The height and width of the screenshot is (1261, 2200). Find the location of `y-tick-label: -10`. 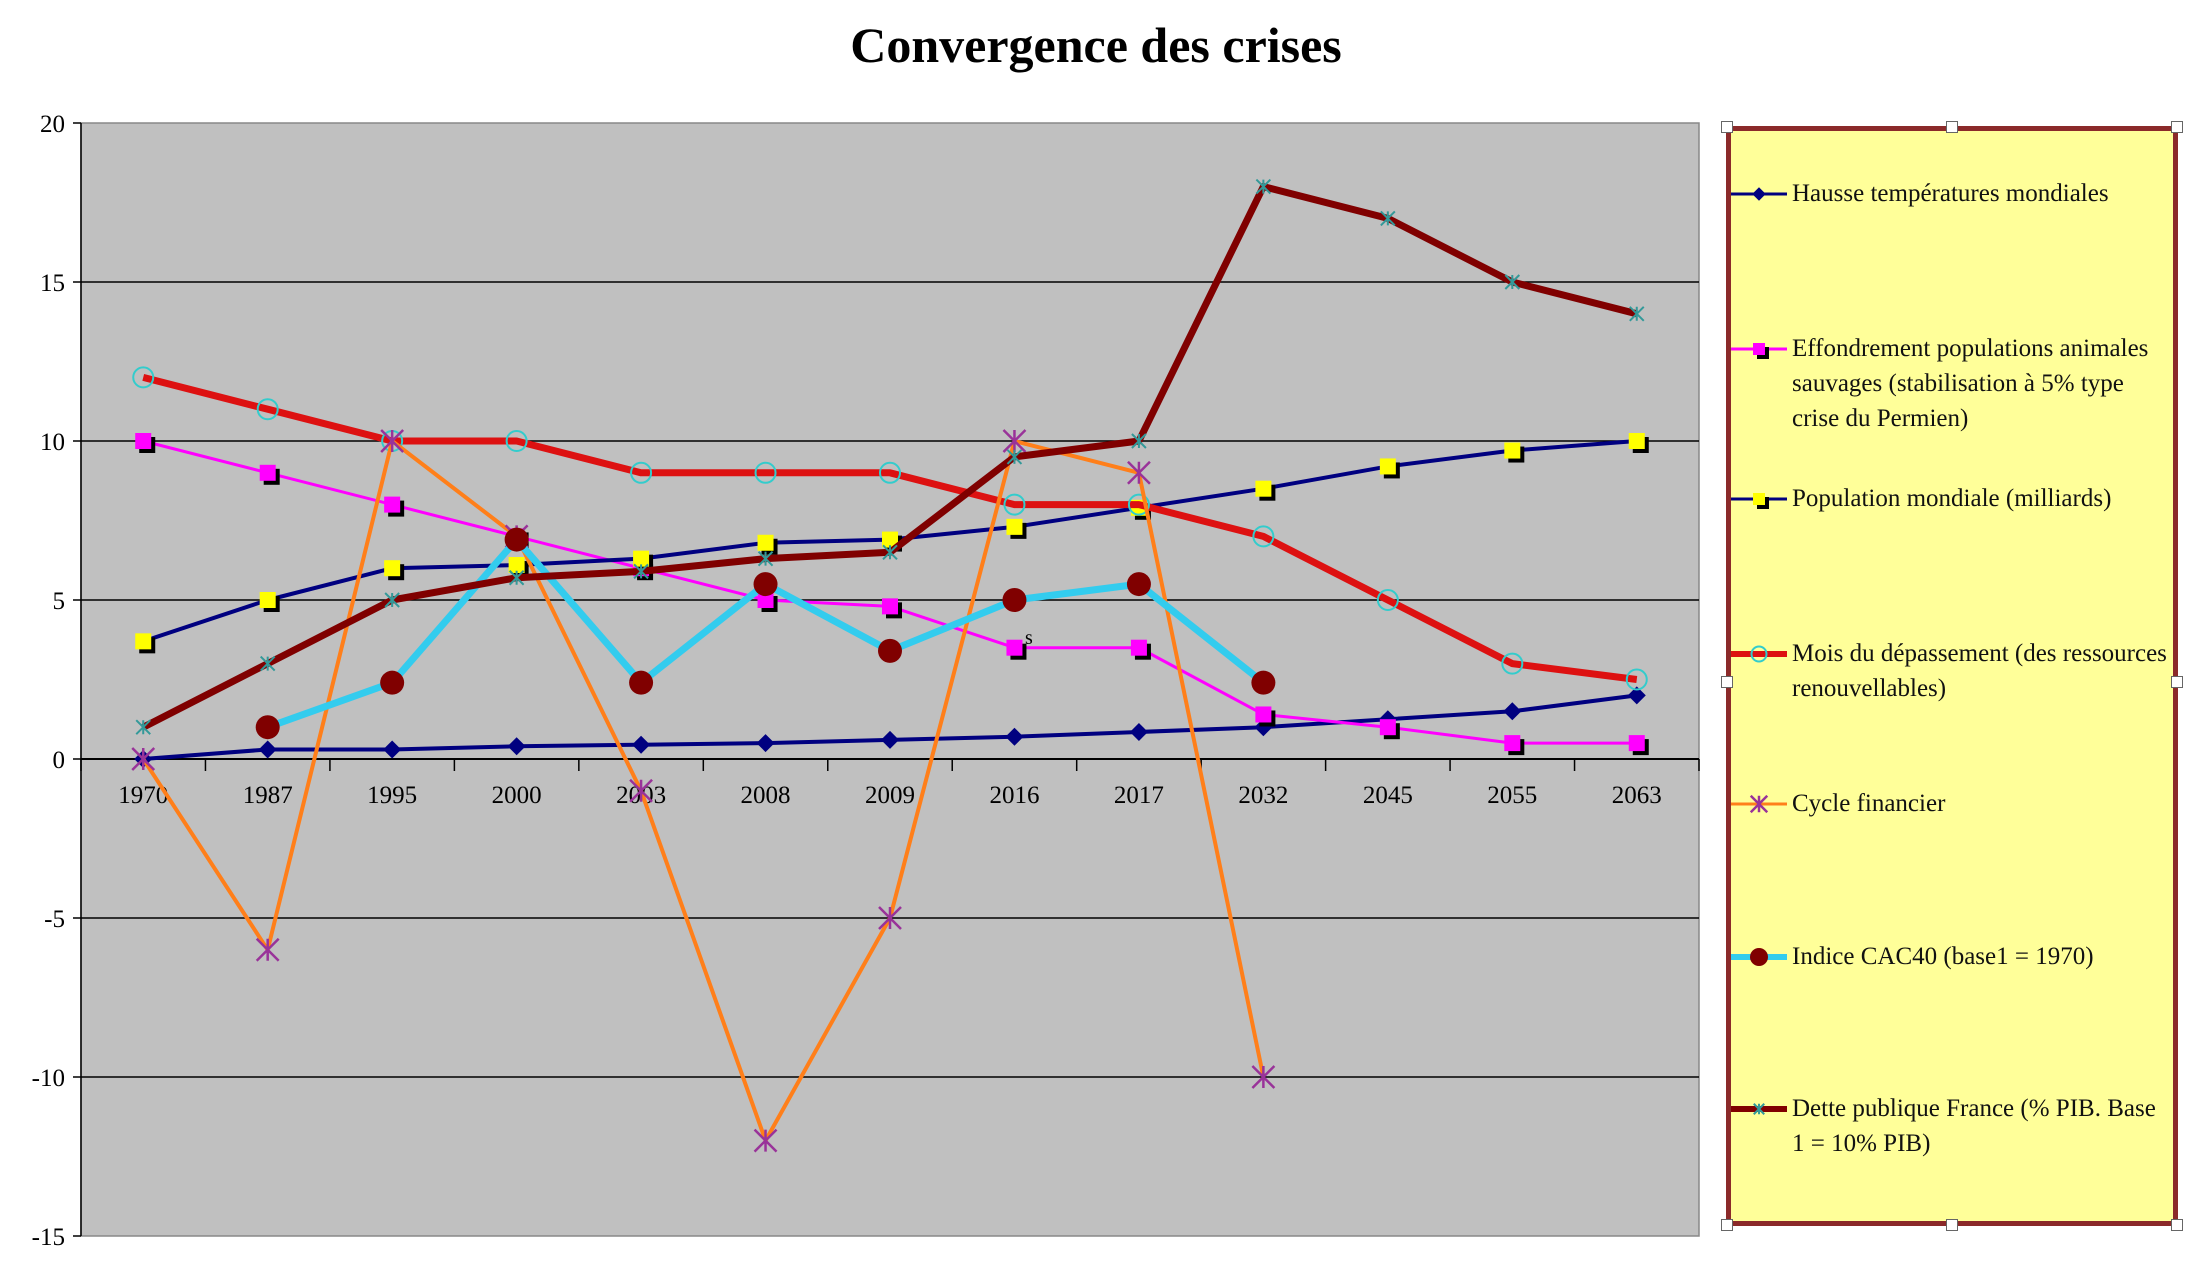

y-tick-label: -10 is located at coordinates (48, 1078).